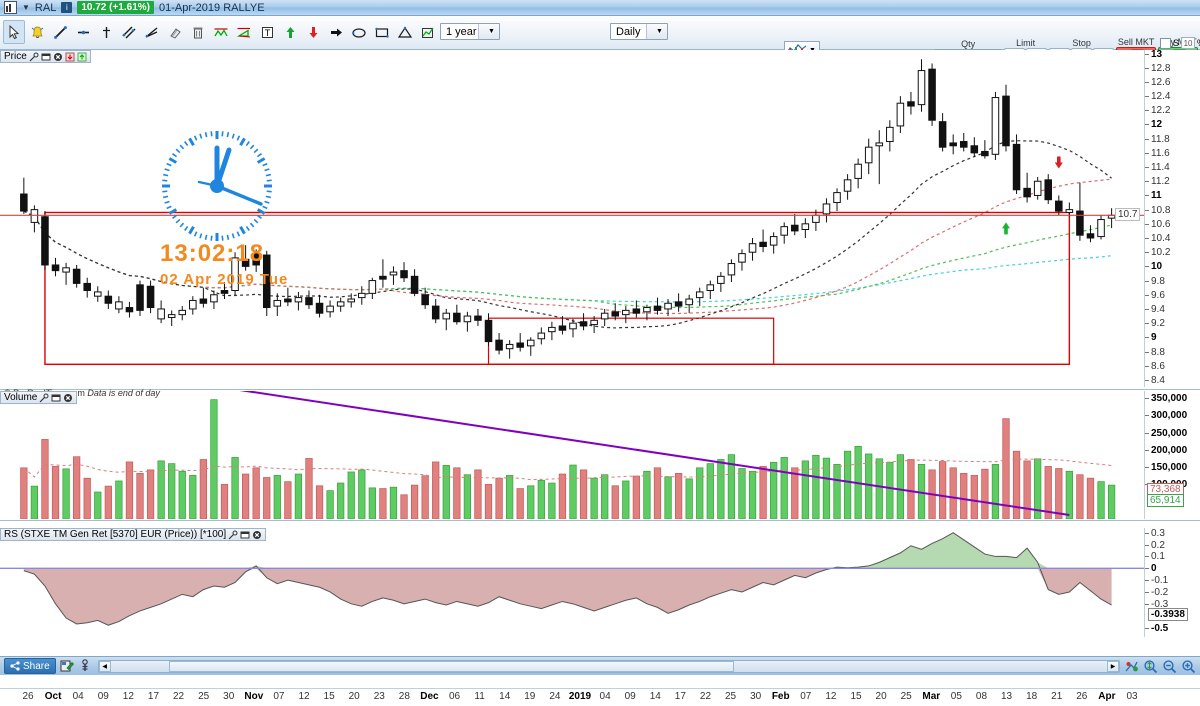 The image size is (1200, 706). What do you see at coordinates (1172, 450) in the screenshot?
I see `volume-tick: 200,000` at bounding box center [1172, 450].